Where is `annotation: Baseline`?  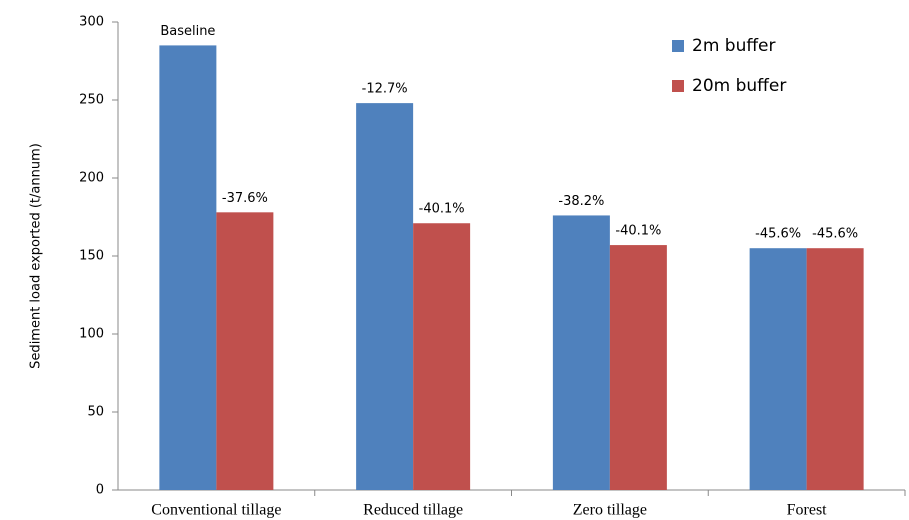 annotation: Baseline is located at coordinates (187, 31).